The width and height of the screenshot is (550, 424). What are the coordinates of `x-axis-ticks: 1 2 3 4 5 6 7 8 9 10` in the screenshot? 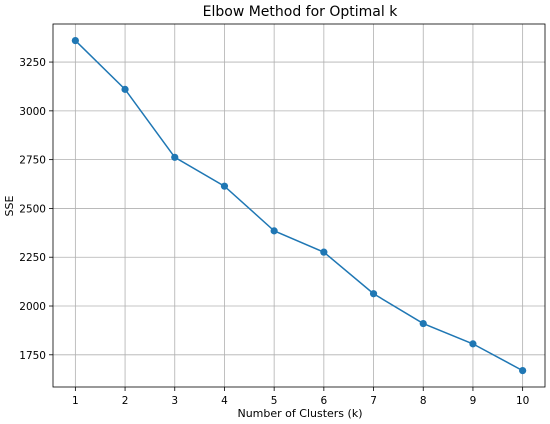 It's located at (300, 397).